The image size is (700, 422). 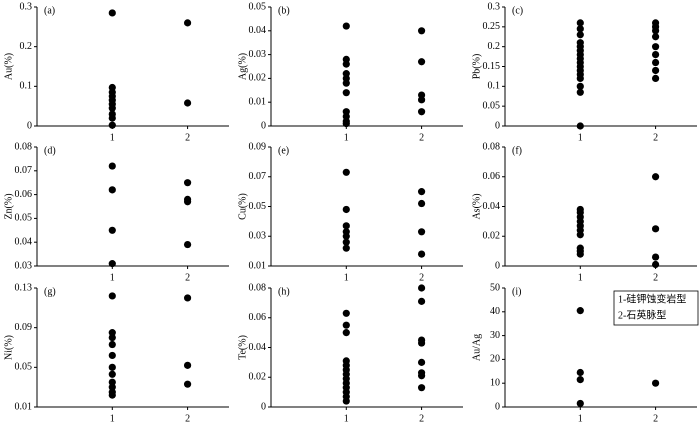 What do you see at coordinates (242, 66) in the screenshot?
I see `y-axis-label: Ag(%)` at bounding box center [242, 66].